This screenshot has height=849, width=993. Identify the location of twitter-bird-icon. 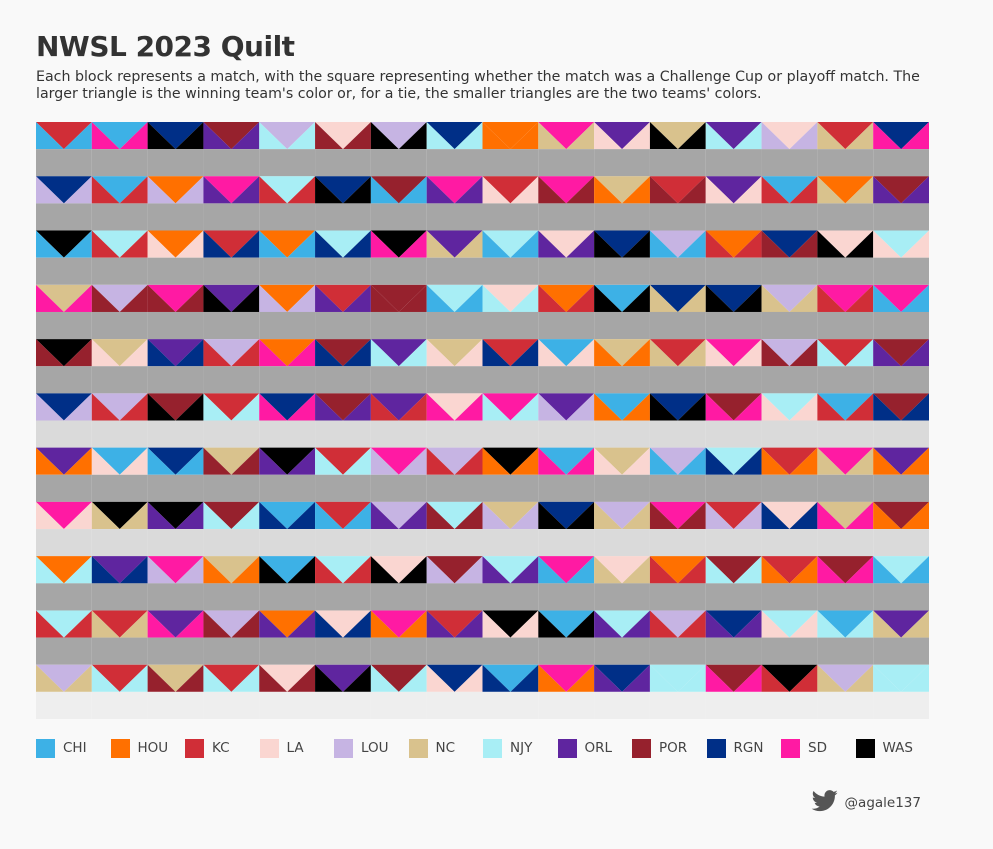
(825, 803).